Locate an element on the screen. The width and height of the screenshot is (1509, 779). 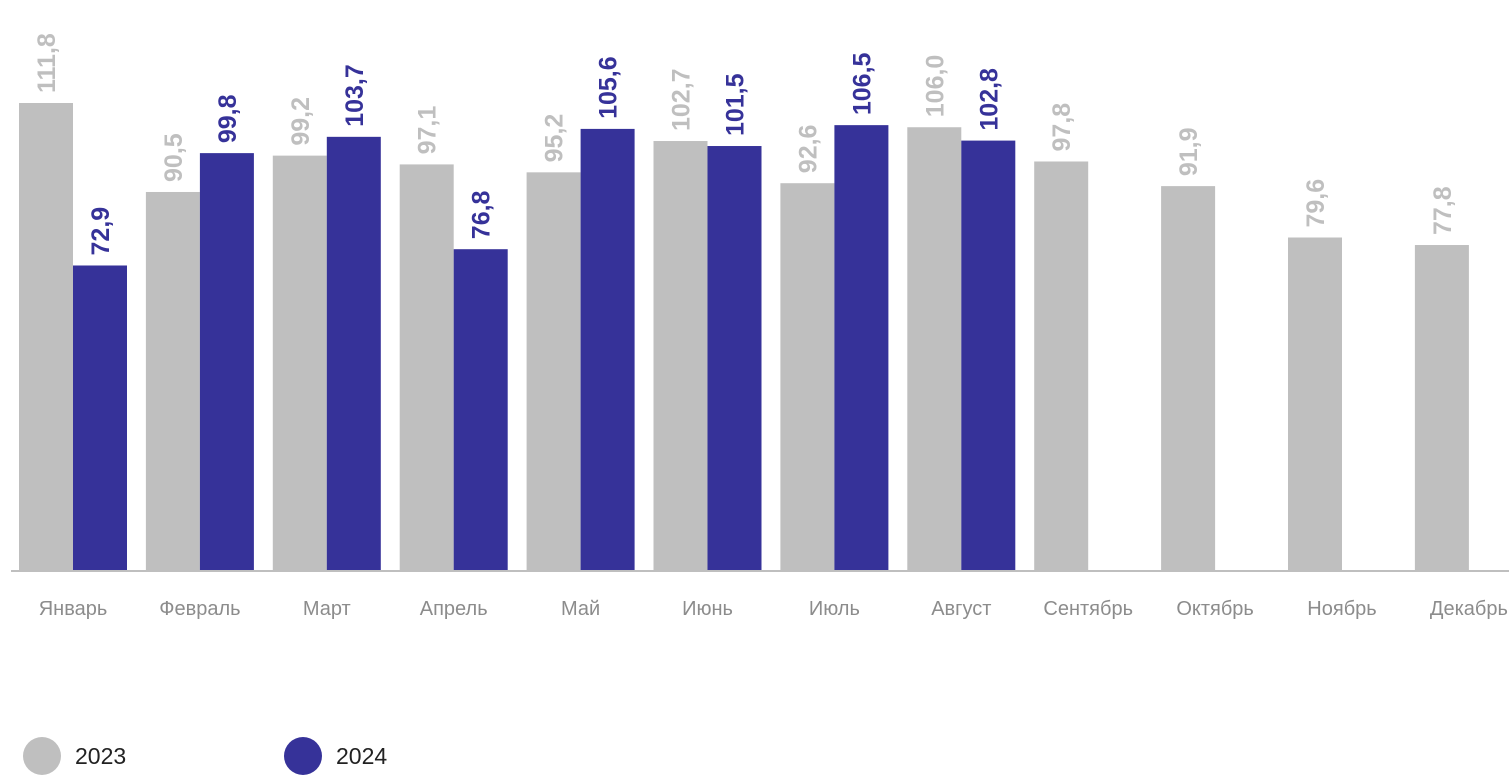
value-label-2024-8: 102,8 is located at coordinates (989, 99).